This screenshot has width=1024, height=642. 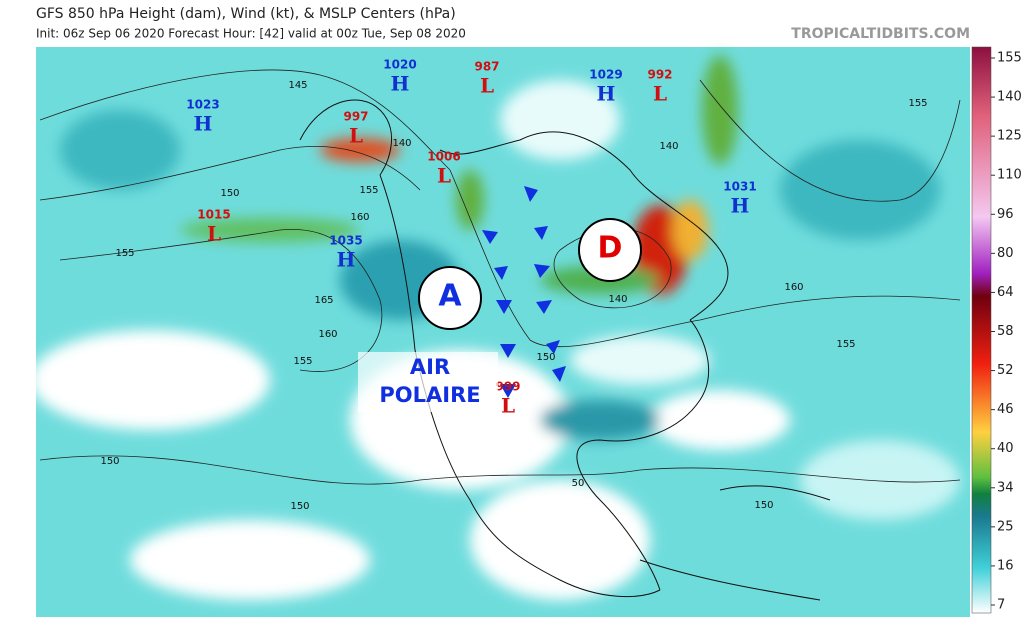 I want to click on center-value: 997, so click(x=355, y=117).